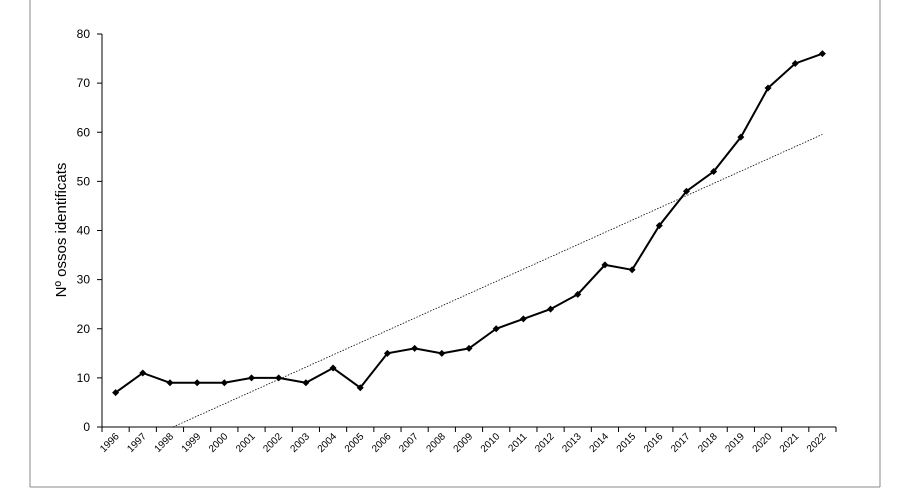 The width and height of the screenshot is (900, 491). I want to click on x-tick-label: 1998, so click(165, 443).